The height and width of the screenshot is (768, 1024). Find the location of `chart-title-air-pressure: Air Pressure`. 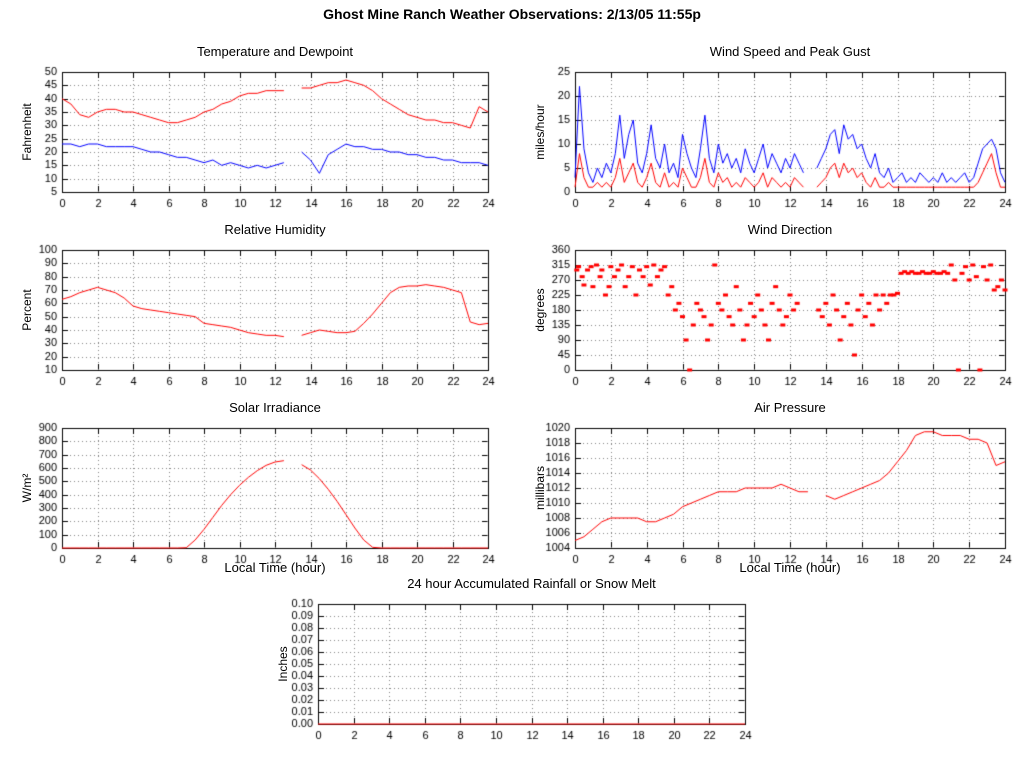

chart-title-air-pressure: Air Pressure is located at coordinates (790, 407).